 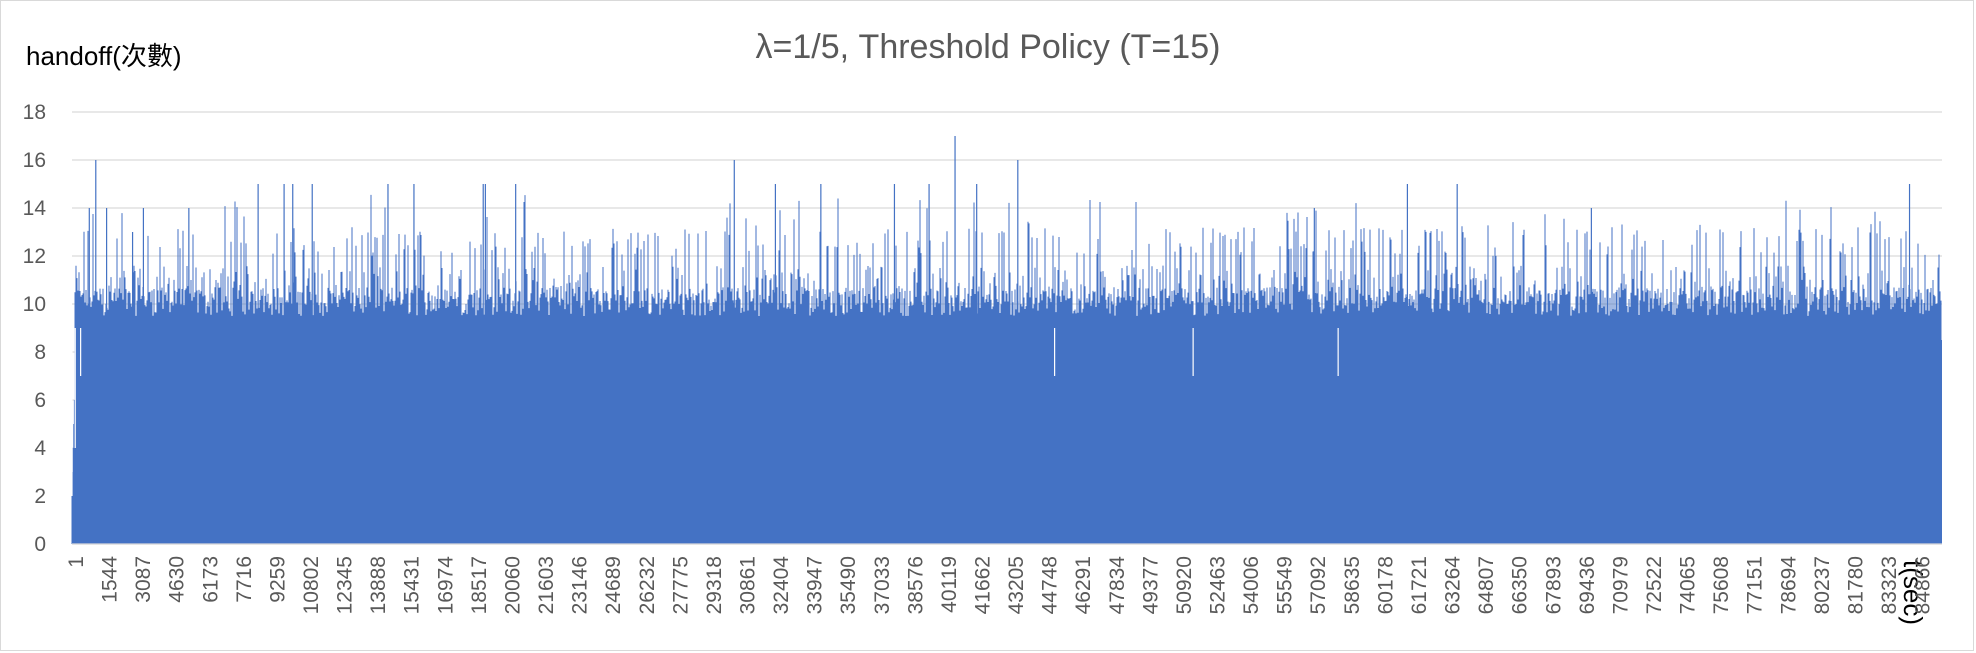 What do you see at coordinates (412, 585) in the screenshot?
I see `x-tick-label: 15431` at bounding box center [412, 585].